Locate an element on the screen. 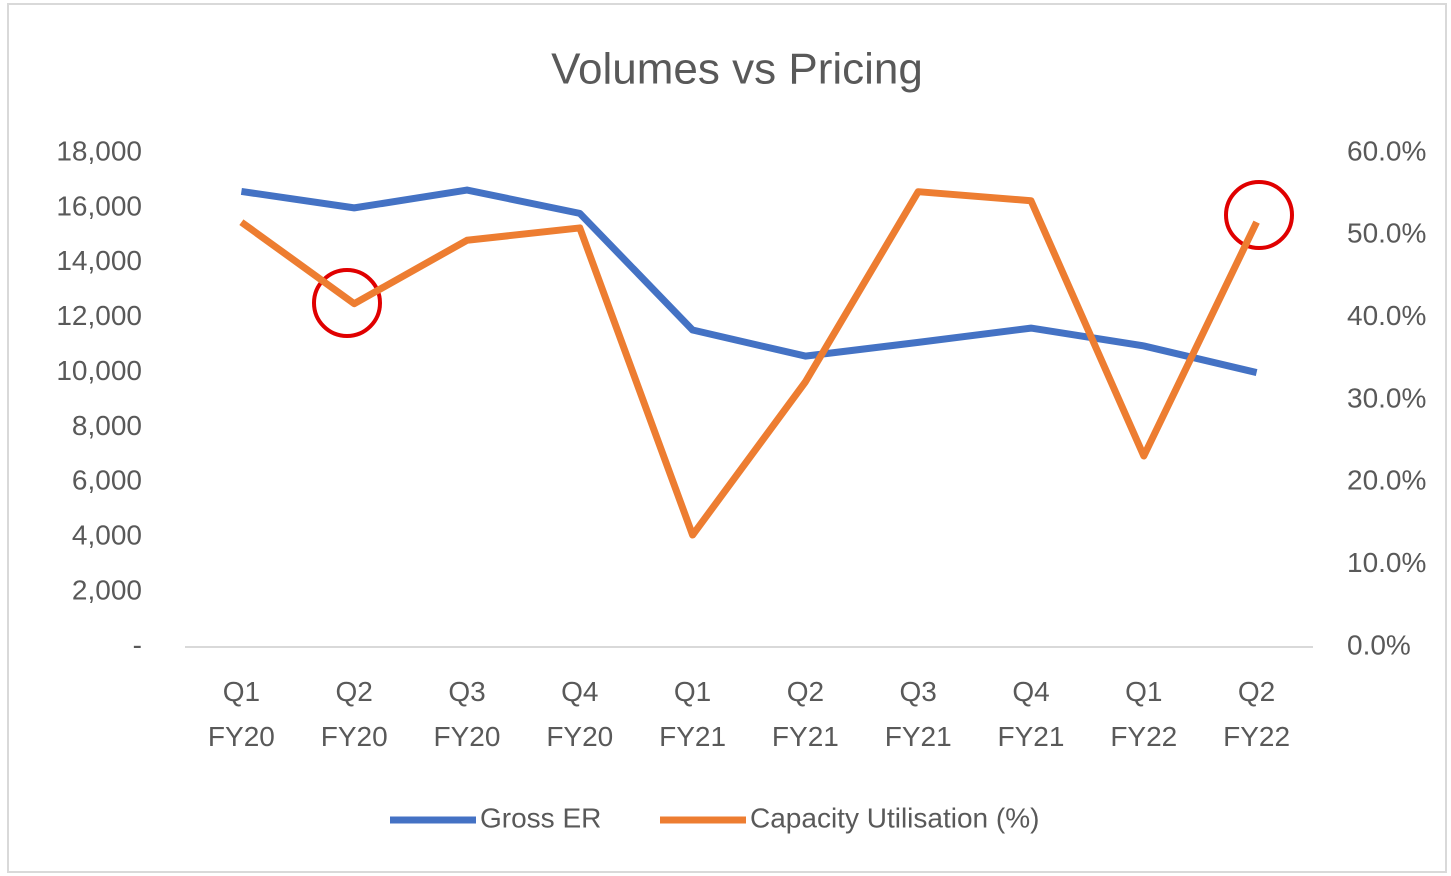 The width and height of the screenshot is (1451, 876). x-tick-label: Q3 FY21 is located at coordinates (918, 714).